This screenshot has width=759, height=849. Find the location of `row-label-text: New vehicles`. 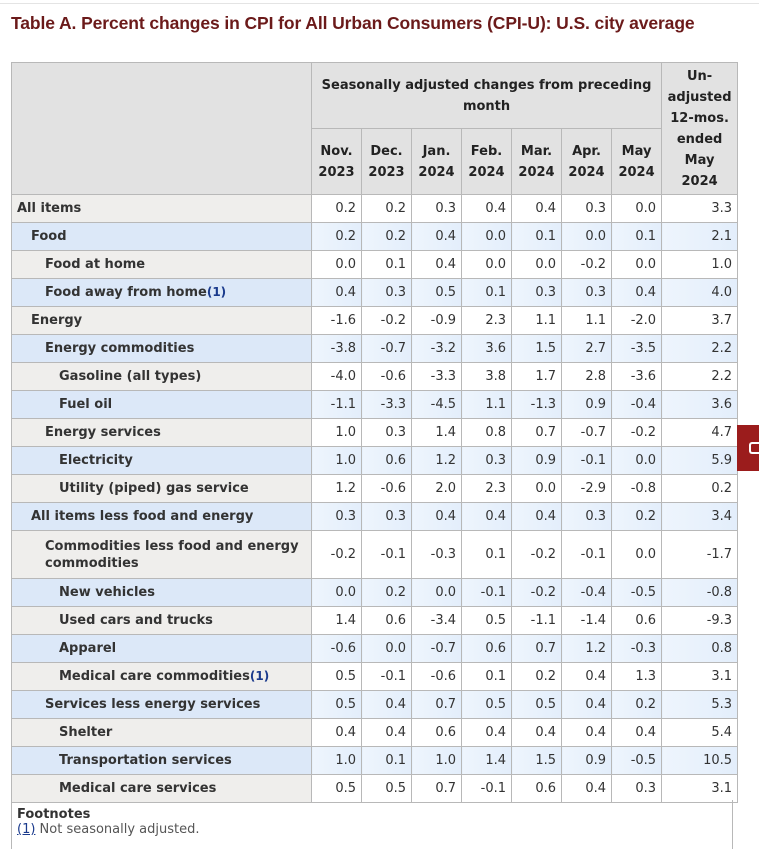

row-label-text: New vehicles is located at coordinates (107, 592).